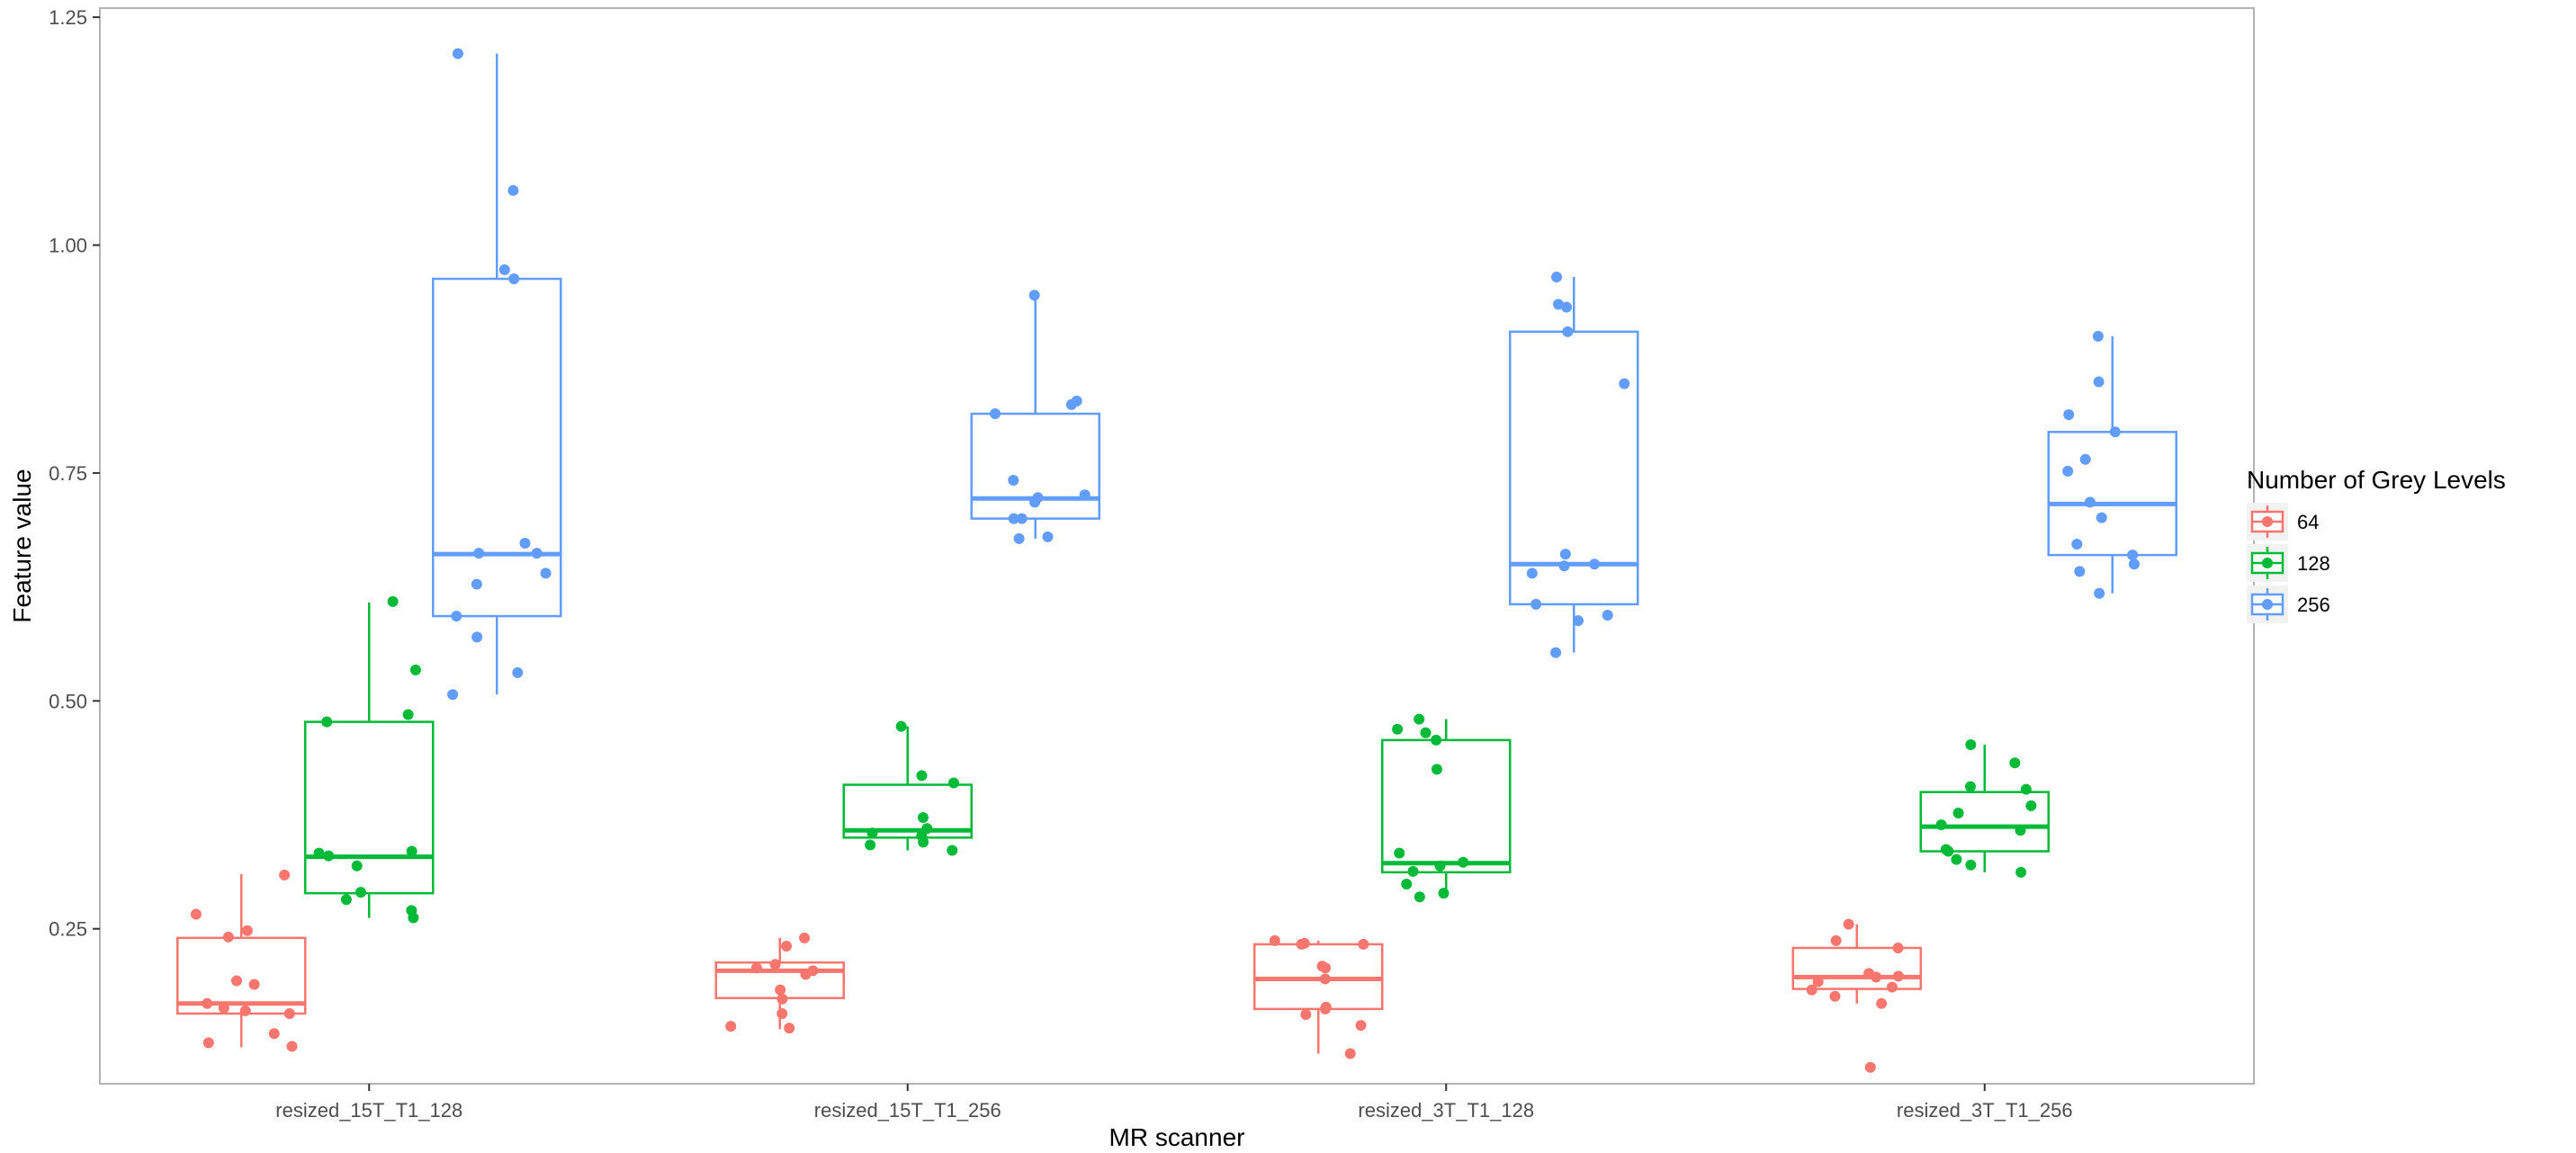 The image size is (2576, 1153). Describe the element at coordinates (908, 1110) in the screenshot. I see `x-tick-label: resized_15T_T1_256` at that location.